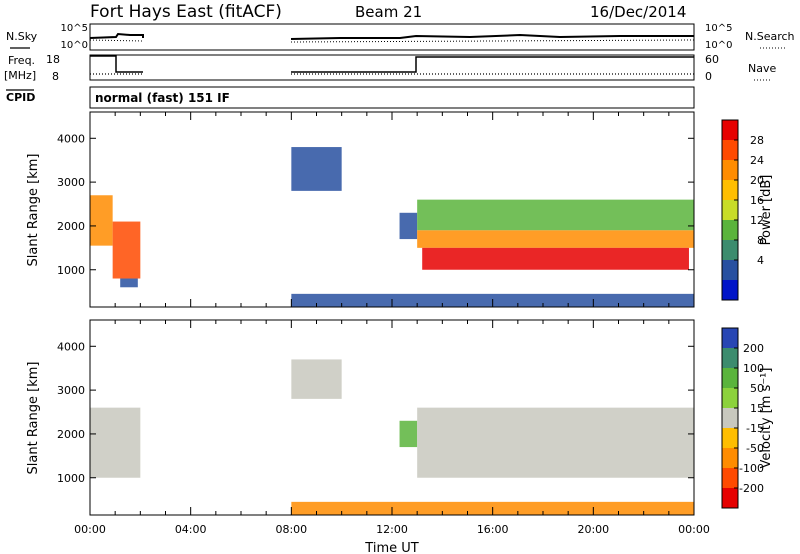 The height and width of the screenshot is (554, 800). What do you see at coordinates (751, 488) in the screenshot?
I see `velocity-colorbar-tick-label: -200` at bounding box center [751, 488].